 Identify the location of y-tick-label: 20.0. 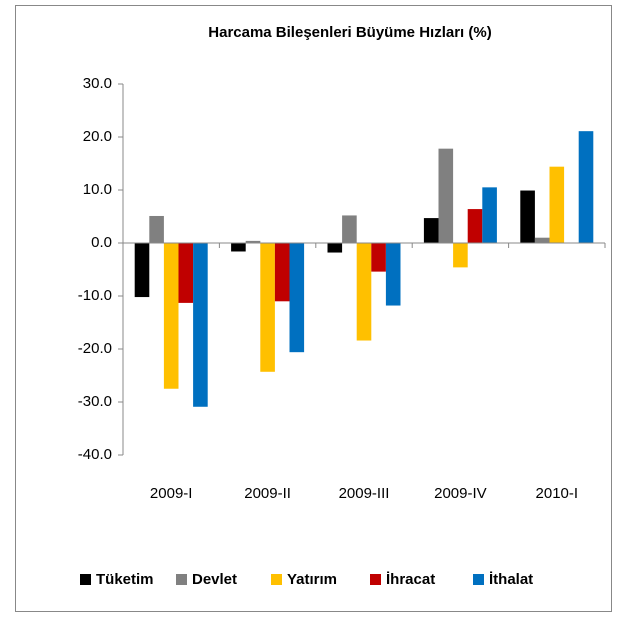
(97, 136).